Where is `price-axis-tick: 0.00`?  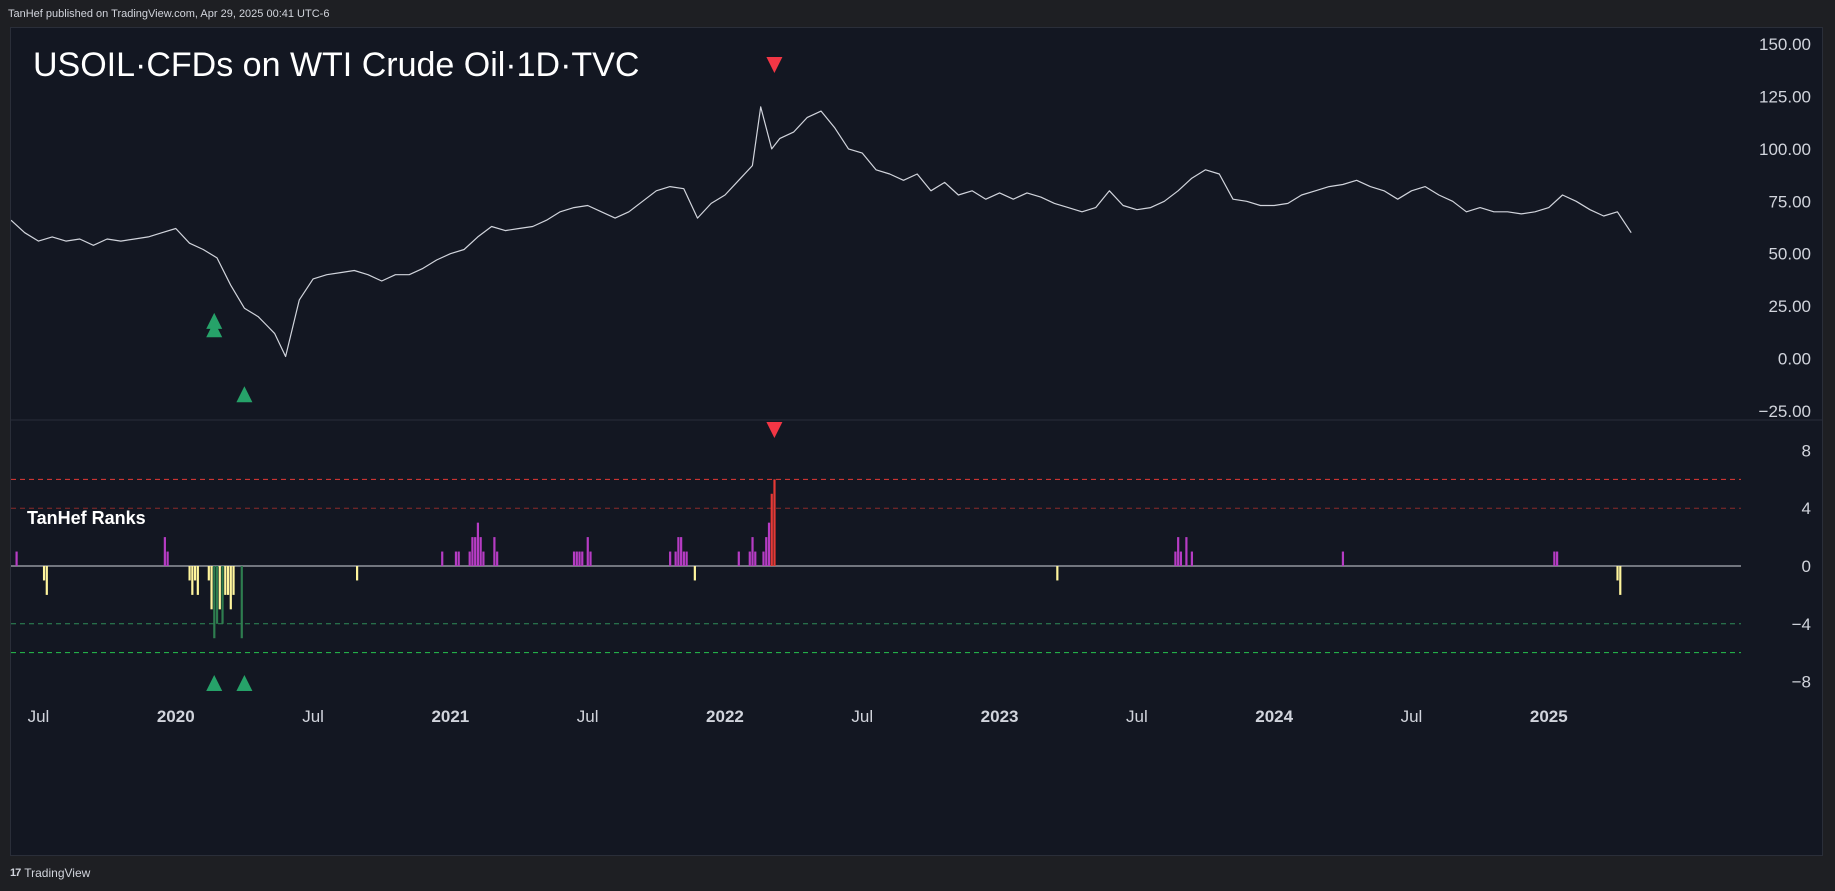
price-axis-tick: 0.00 is located at coordinates (1794, 359).